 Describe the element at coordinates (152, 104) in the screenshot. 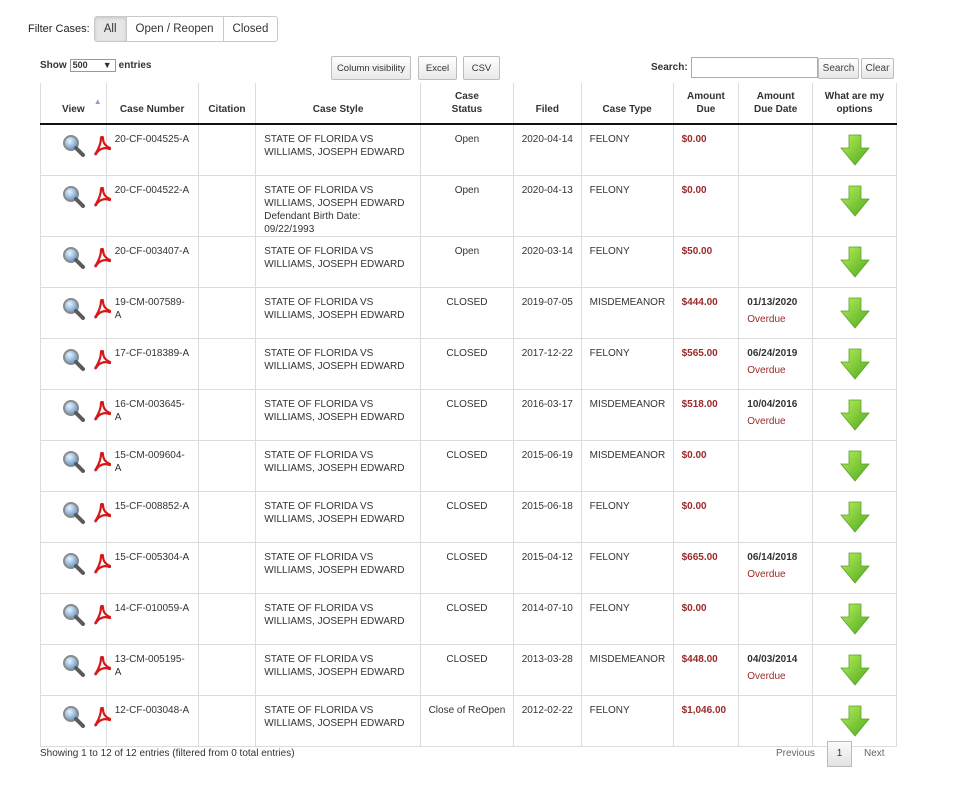

I see `col-header-case-number: Case Number` at that location.